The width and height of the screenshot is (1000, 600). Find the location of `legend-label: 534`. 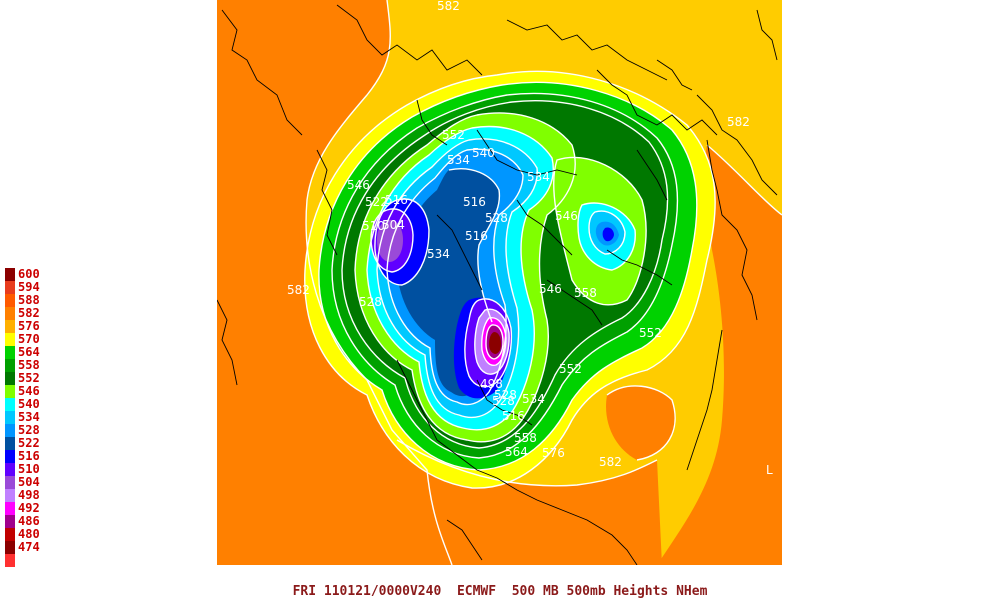

legend-label: 534 is located at coordinates (29, 417).